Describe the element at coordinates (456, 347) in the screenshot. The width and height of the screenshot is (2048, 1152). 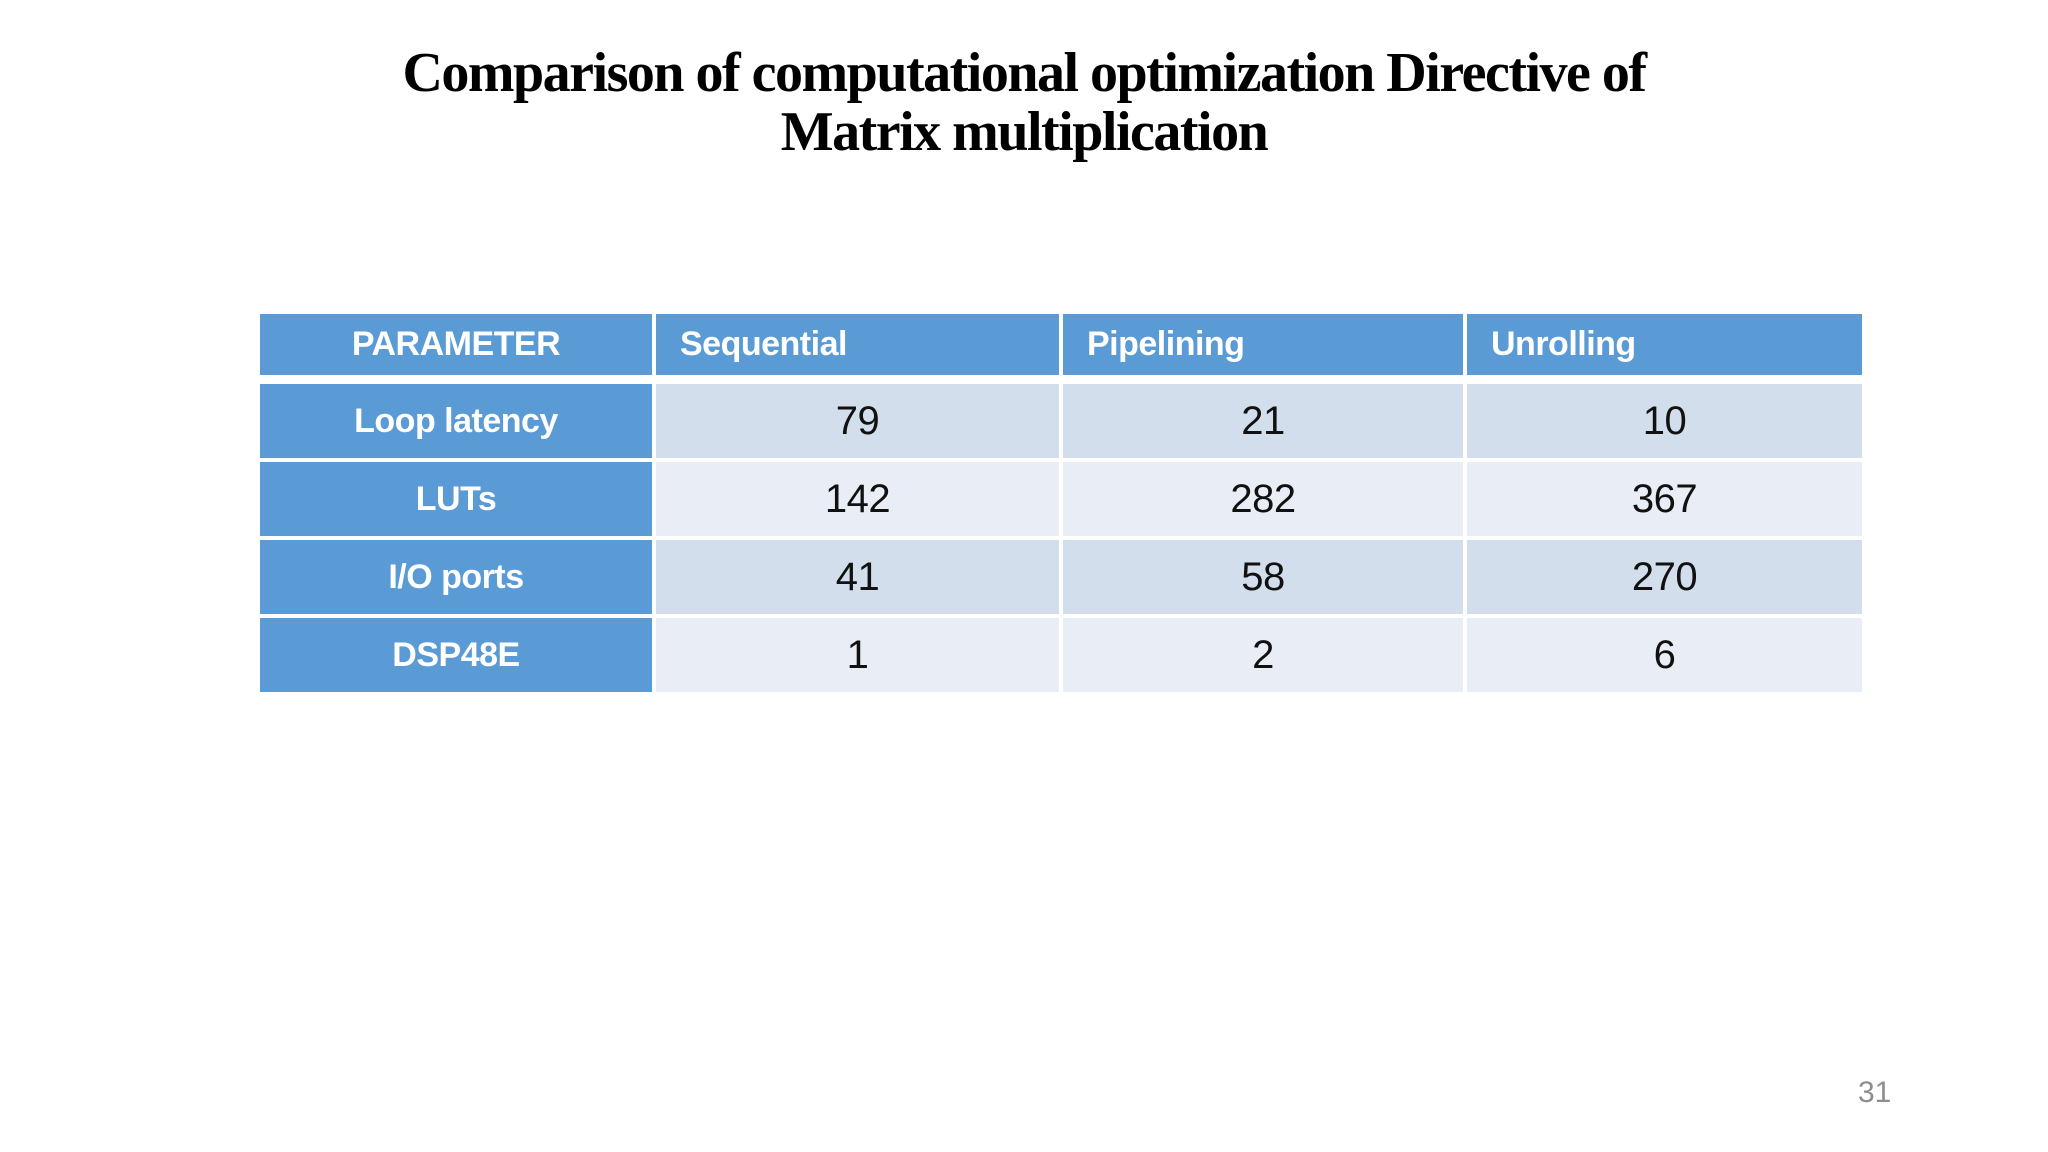
I see `header-cell-parameter: PARAMETER` at that location.